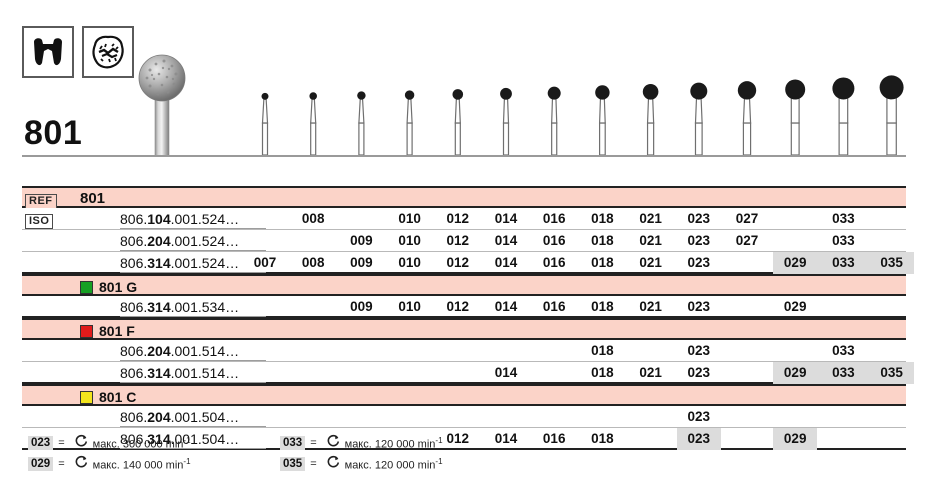 Image resolution: width=926 pixels, height=500 pixels. What do you see at coordinates (141, 443) in the screenshot?
I see `footnote-speed-text: макс. 300 000 min-1` at bounding box center [141, 443].